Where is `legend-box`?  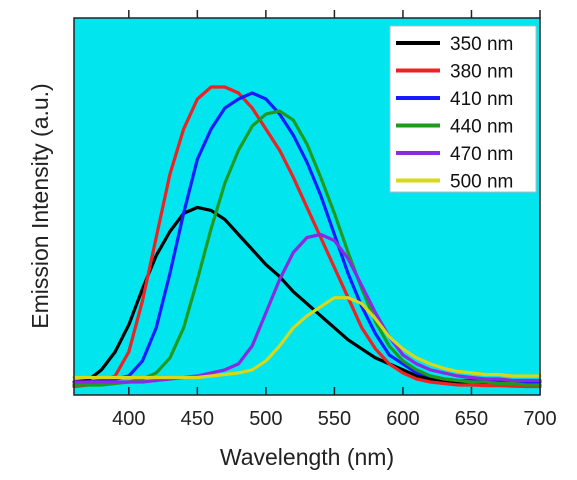
legend-box is located at coordinates (463, 109).